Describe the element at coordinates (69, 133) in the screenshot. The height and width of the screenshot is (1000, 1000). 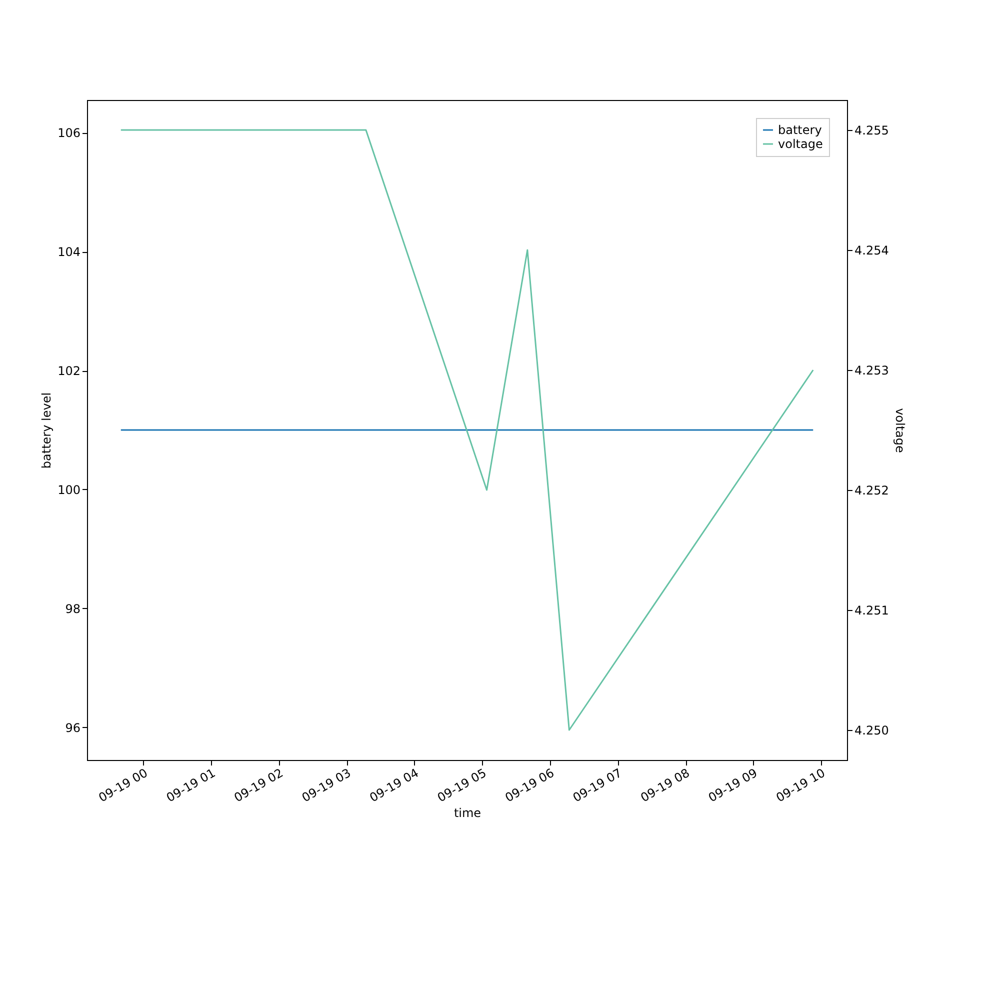
I see `y-tick-label: 106` at that location.